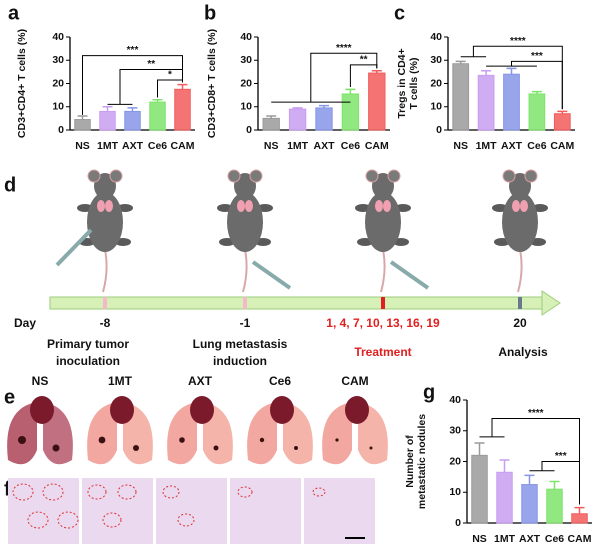  Describe the element at coordinates (354, 381) in the screenshot. I see `photo-label: CAM` at that location.